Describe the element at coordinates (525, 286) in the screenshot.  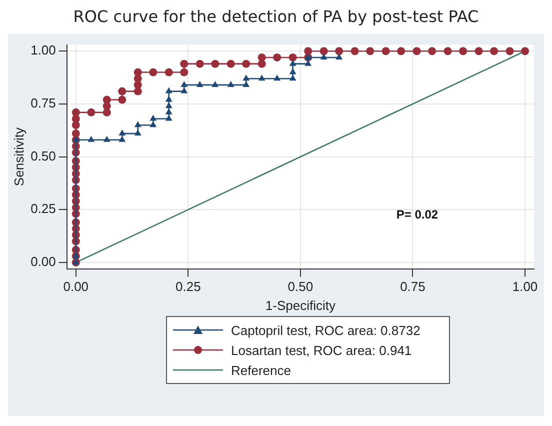
I see `x-tick-label: 1.00` at that location.